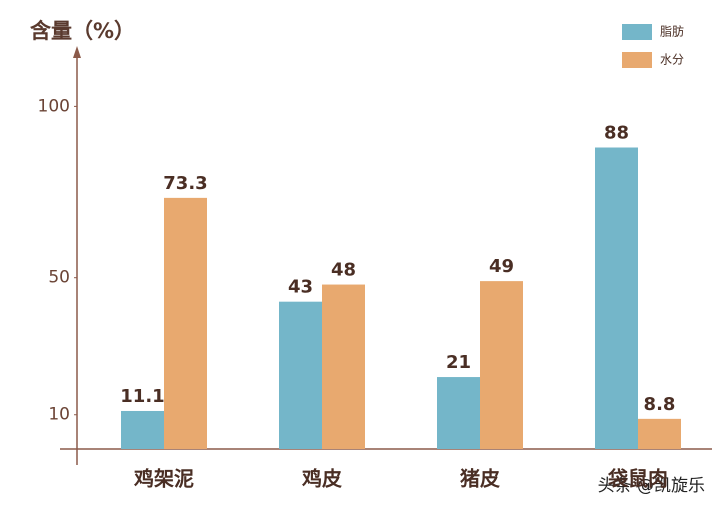 The height and width of the screenshot is (508, 720). Describe the element at coordinates (185, 183) in the screenshot. I see `value-label: 73.3` at that location.